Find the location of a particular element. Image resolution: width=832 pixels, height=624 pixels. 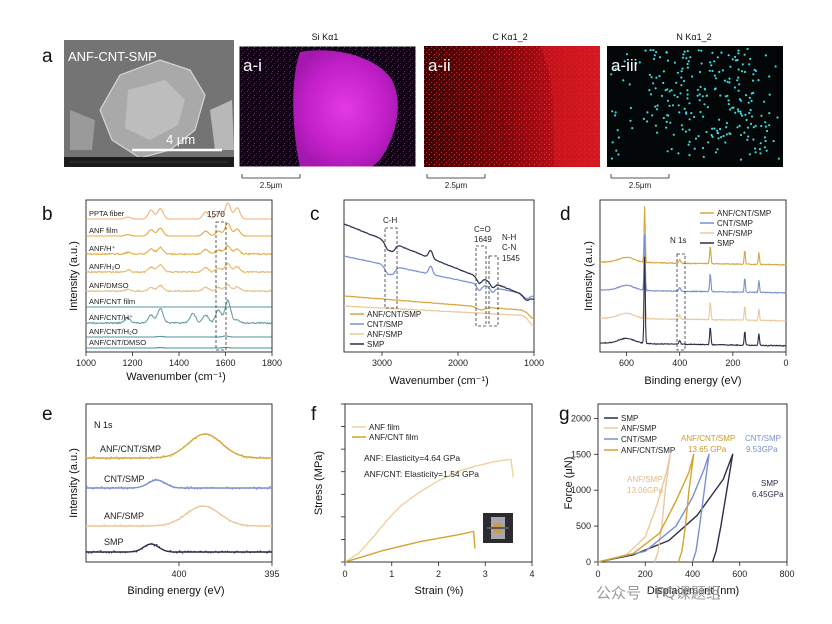

c-xtick-label: 2000 is located at coordinates (458, 363).